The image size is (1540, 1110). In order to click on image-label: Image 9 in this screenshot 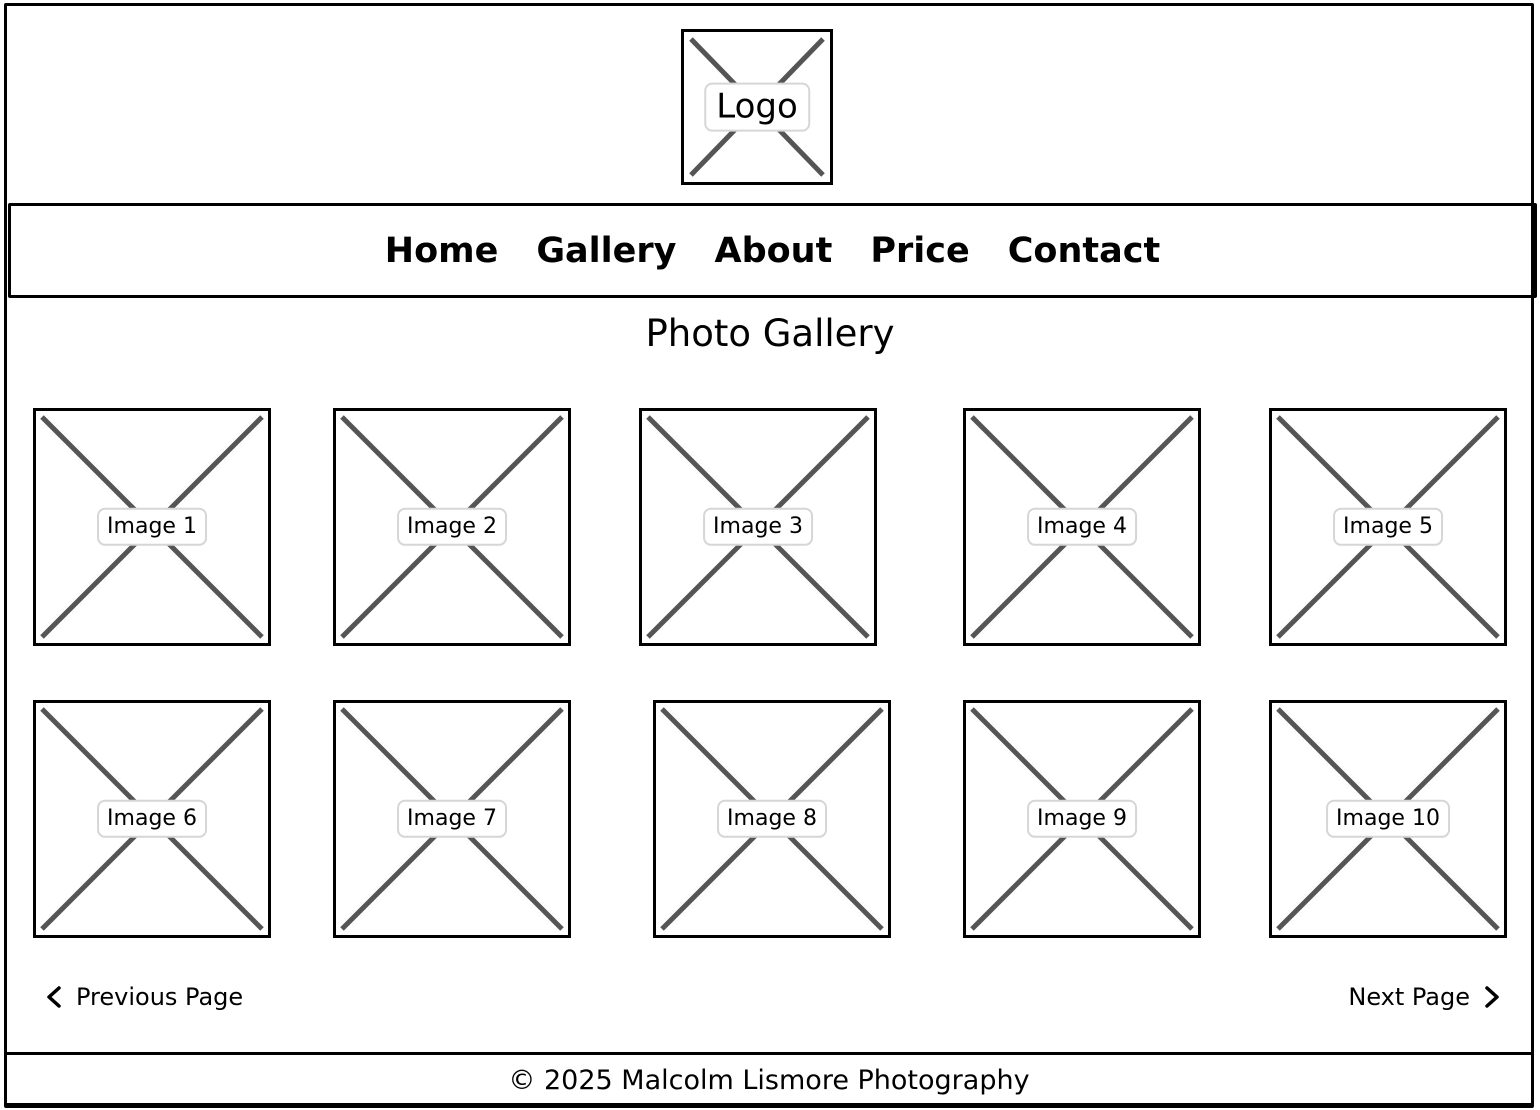, I will do `click(1082, 819)`.